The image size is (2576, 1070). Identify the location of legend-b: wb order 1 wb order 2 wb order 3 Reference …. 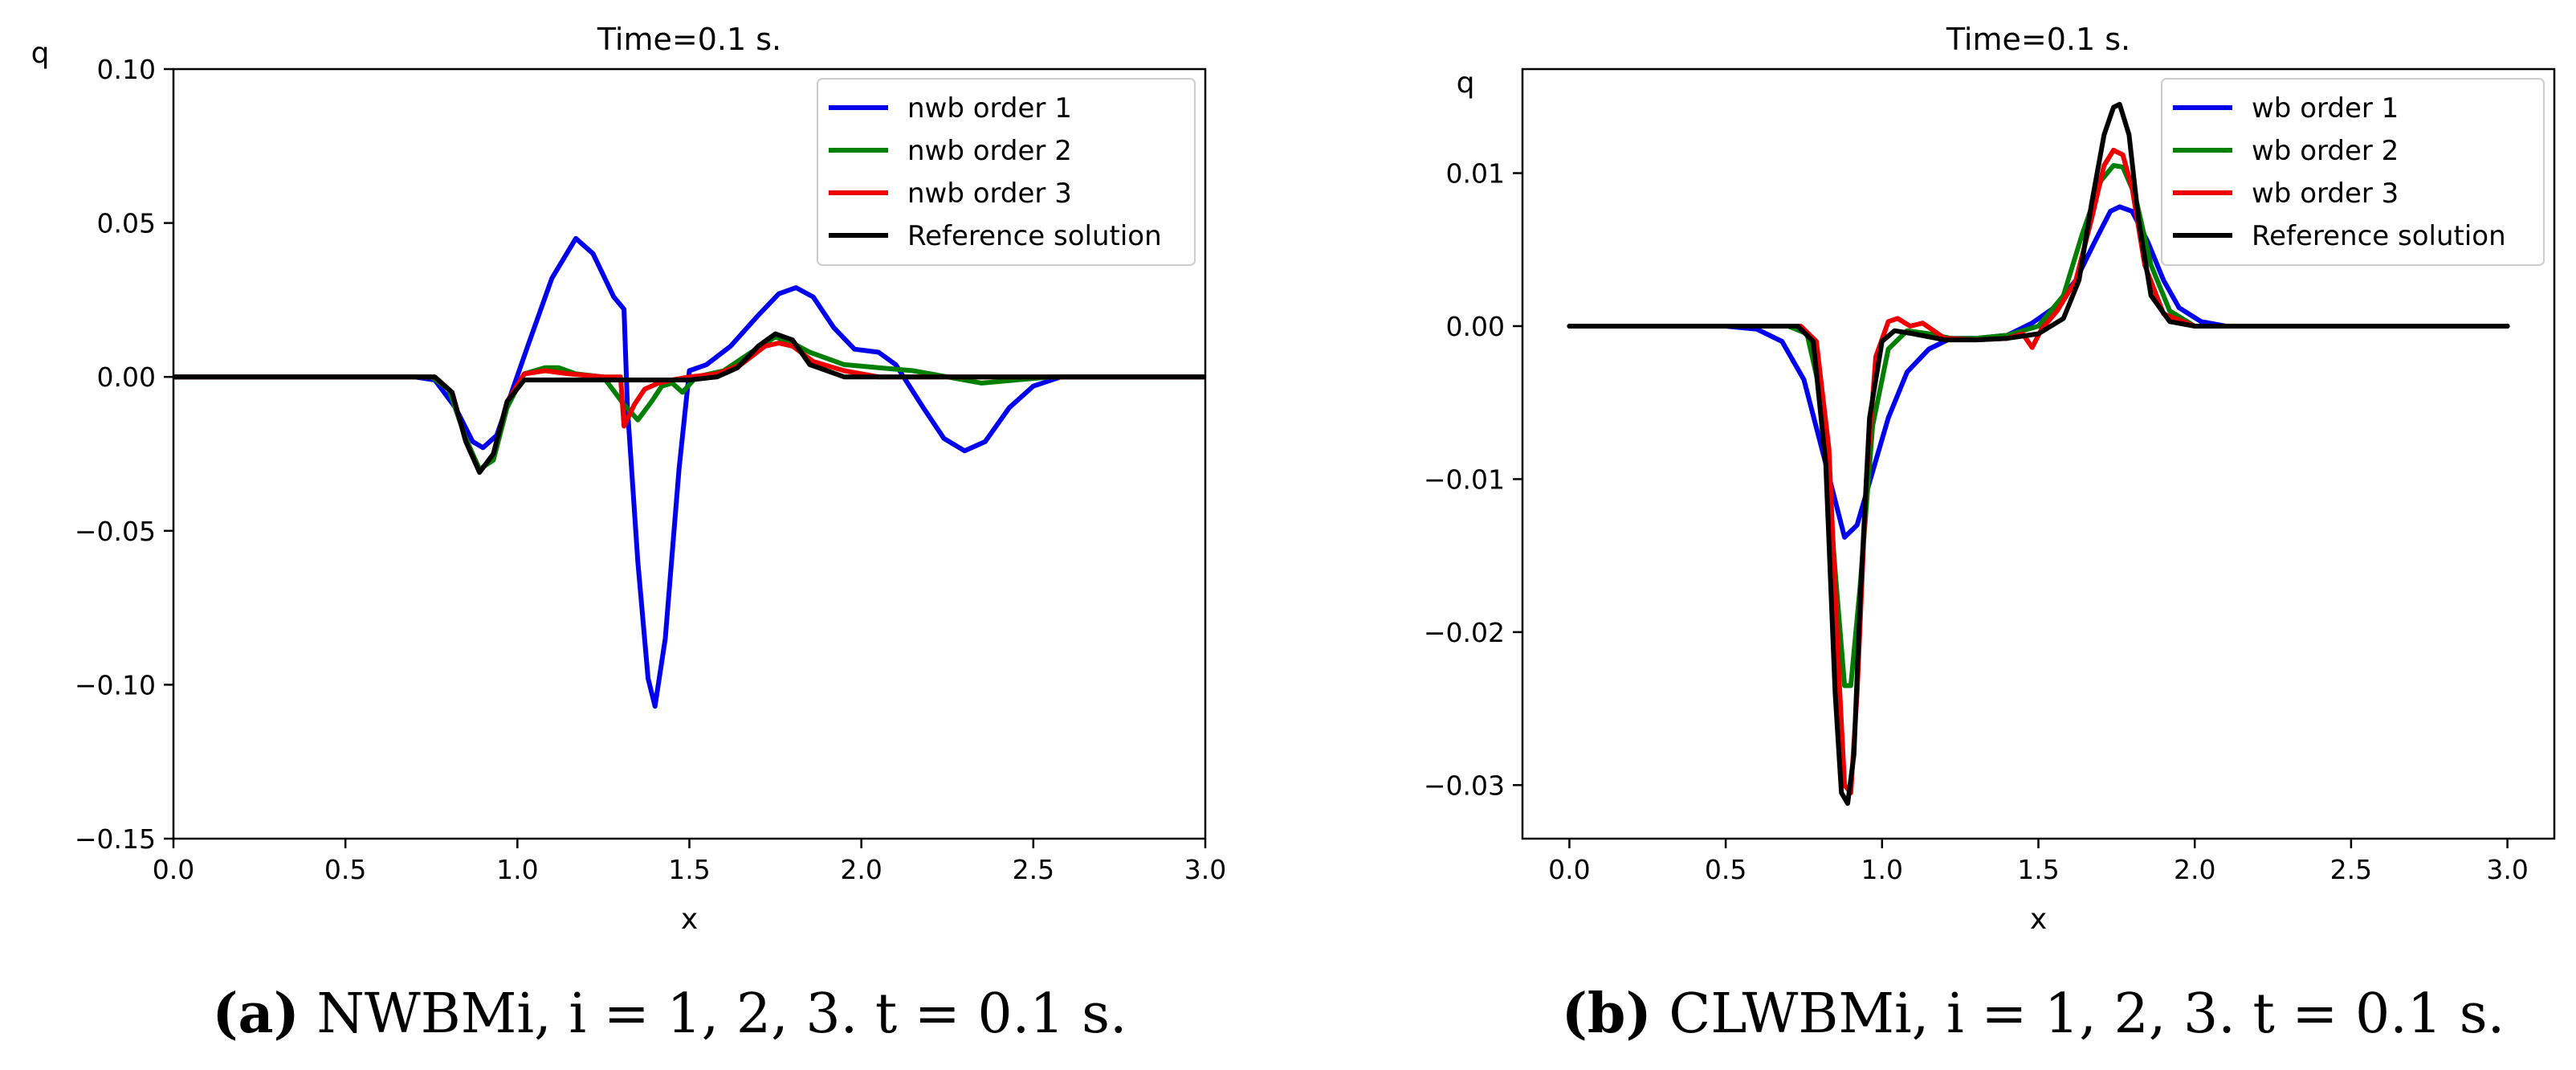
(2353, 172).